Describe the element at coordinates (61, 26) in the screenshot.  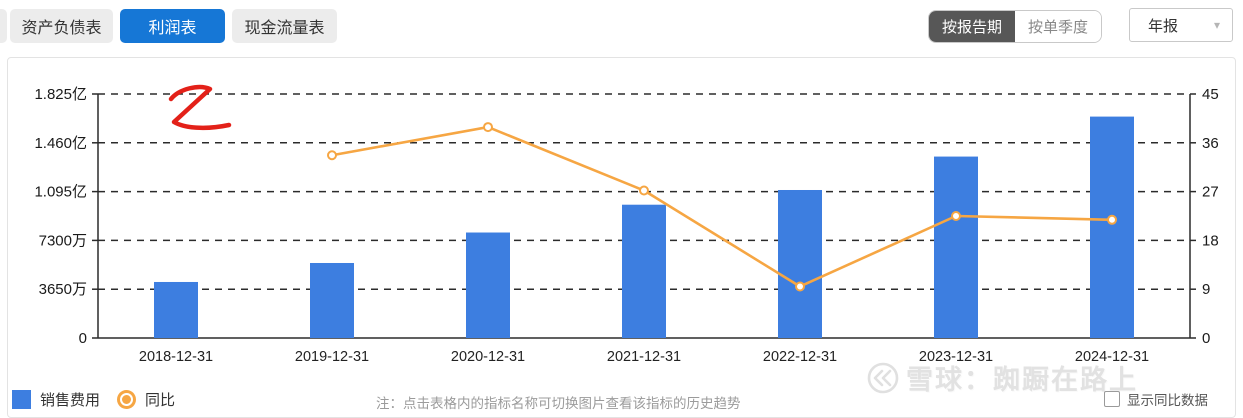
I see `tab-balance-sheet: 资产负债表` at that location.